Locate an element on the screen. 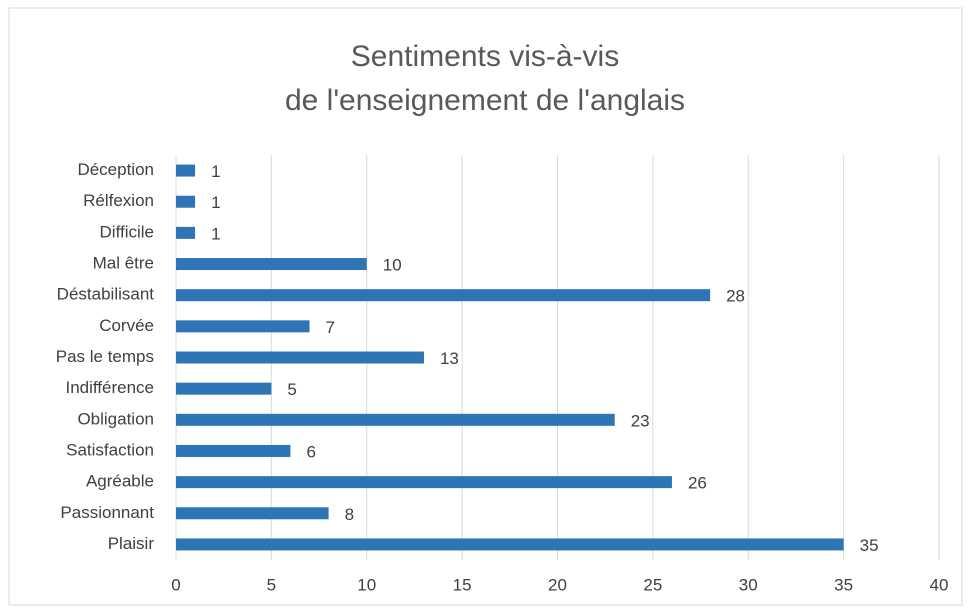  data-label: 8 is located at coordinates (349, 514).